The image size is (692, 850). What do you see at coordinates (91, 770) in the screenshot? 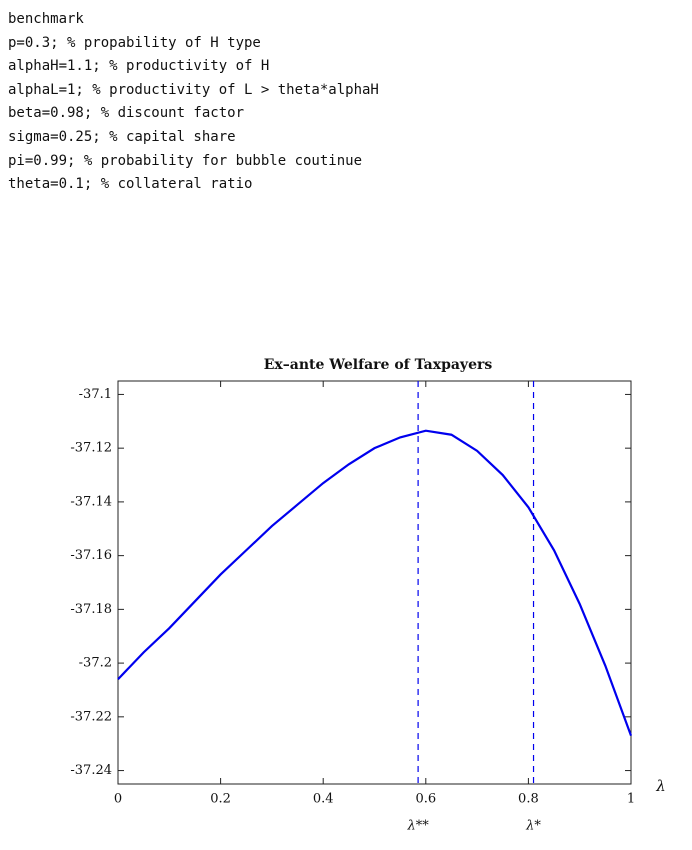
I see `y-tick-label: -37.24` at bounding box center [91, 770].